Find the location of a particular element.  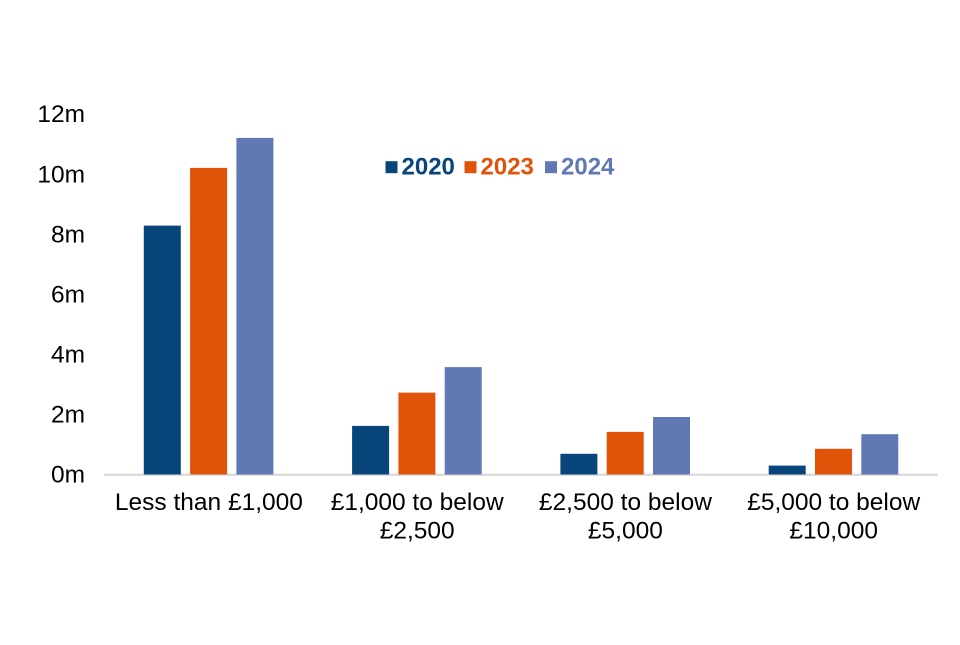

svg-text: Less than £1,000 is located at coordinates (209, 502).